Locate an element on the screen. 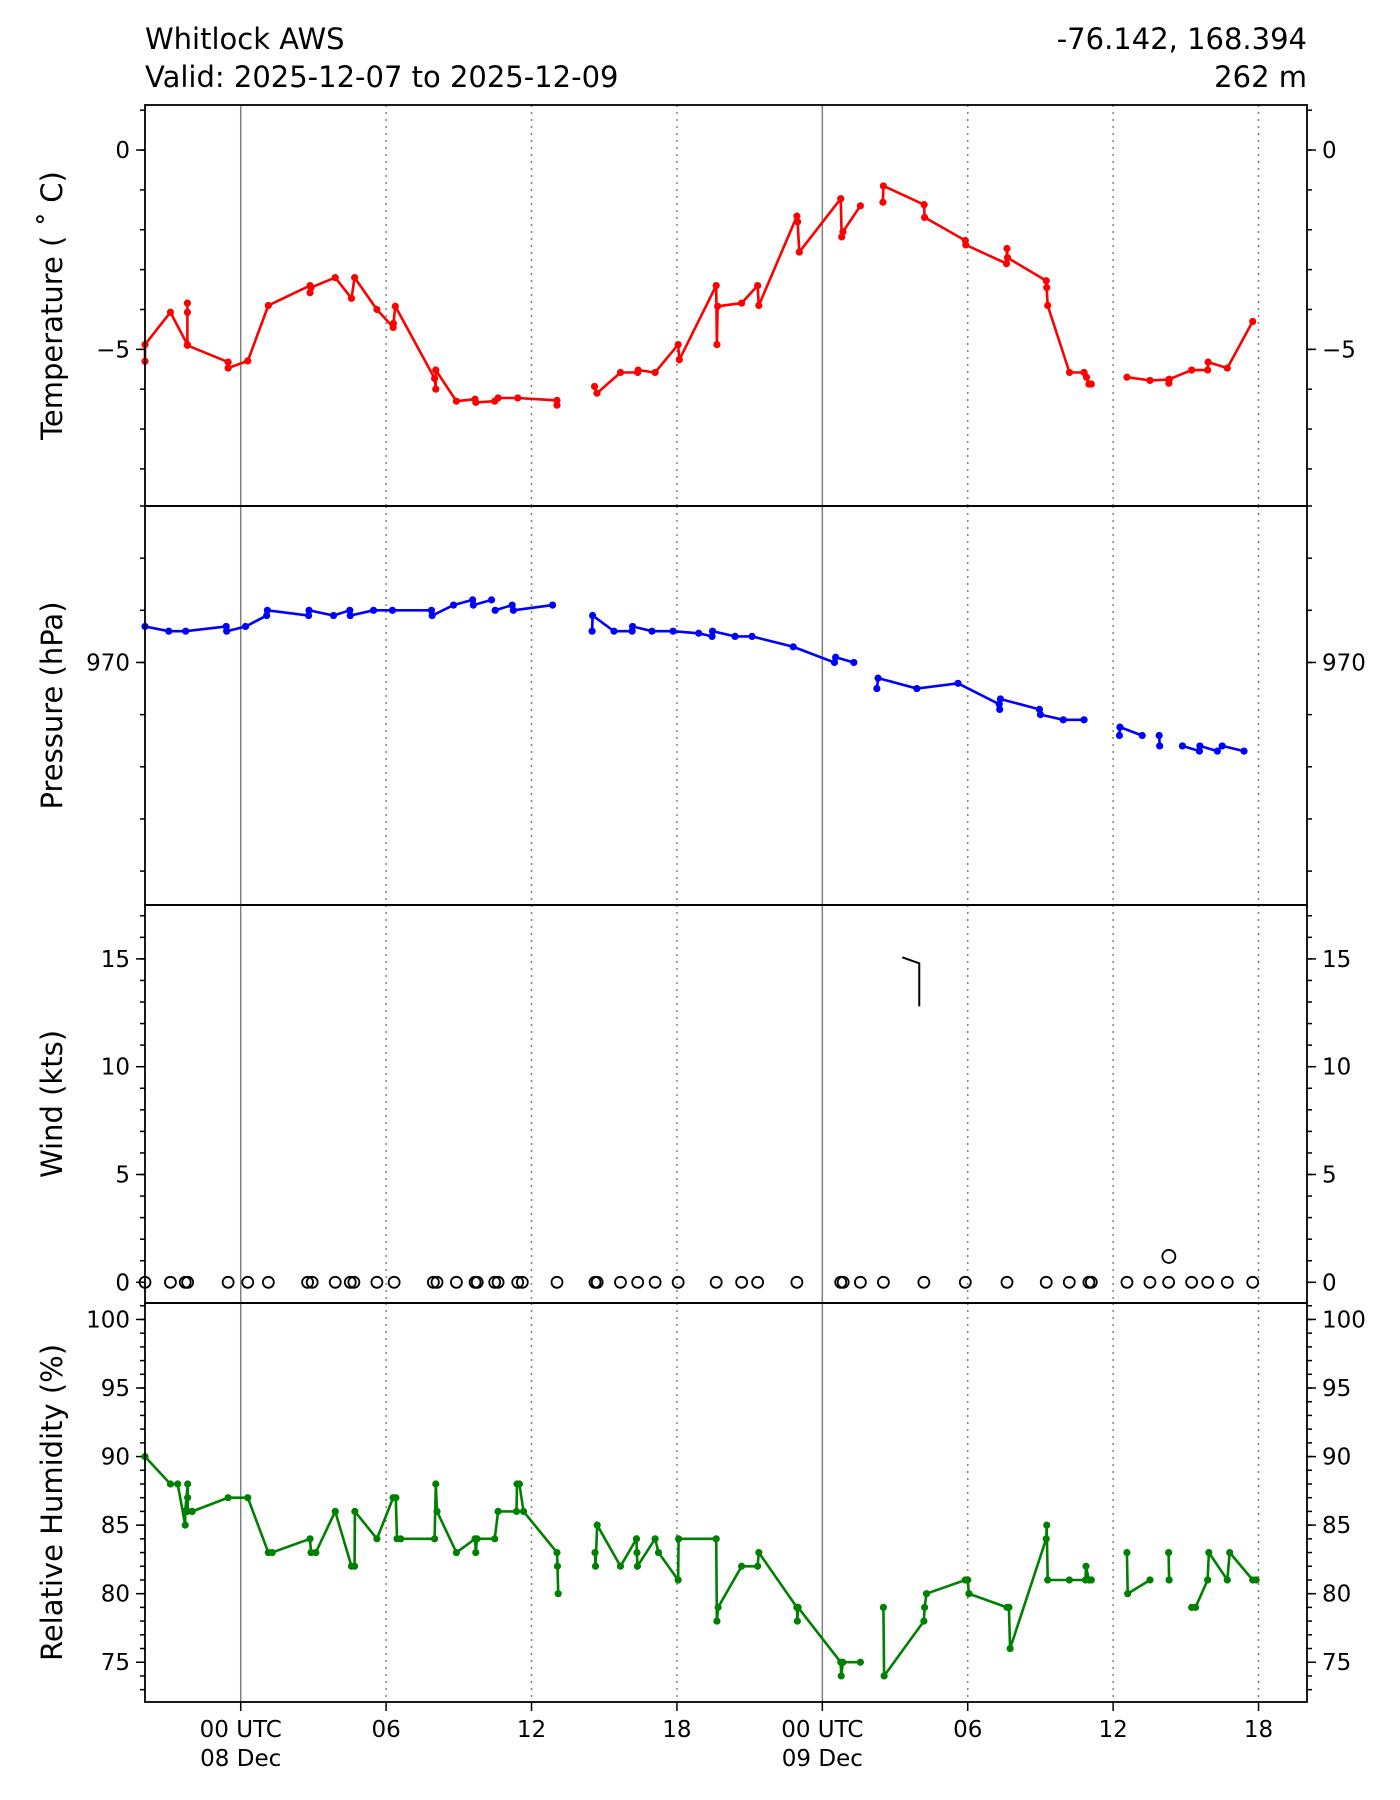  station-title: Whitlock AWS is located at coordinates (245, 39).